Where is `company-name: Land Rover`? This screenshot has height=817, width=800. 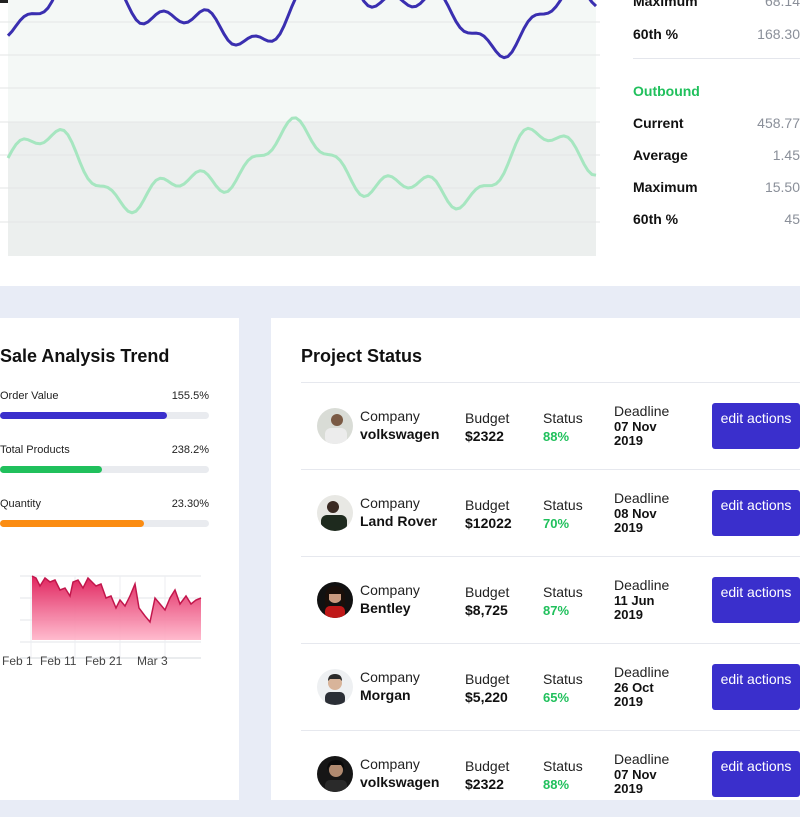 company-name: Land Rover is located at coordinates (399, 521).